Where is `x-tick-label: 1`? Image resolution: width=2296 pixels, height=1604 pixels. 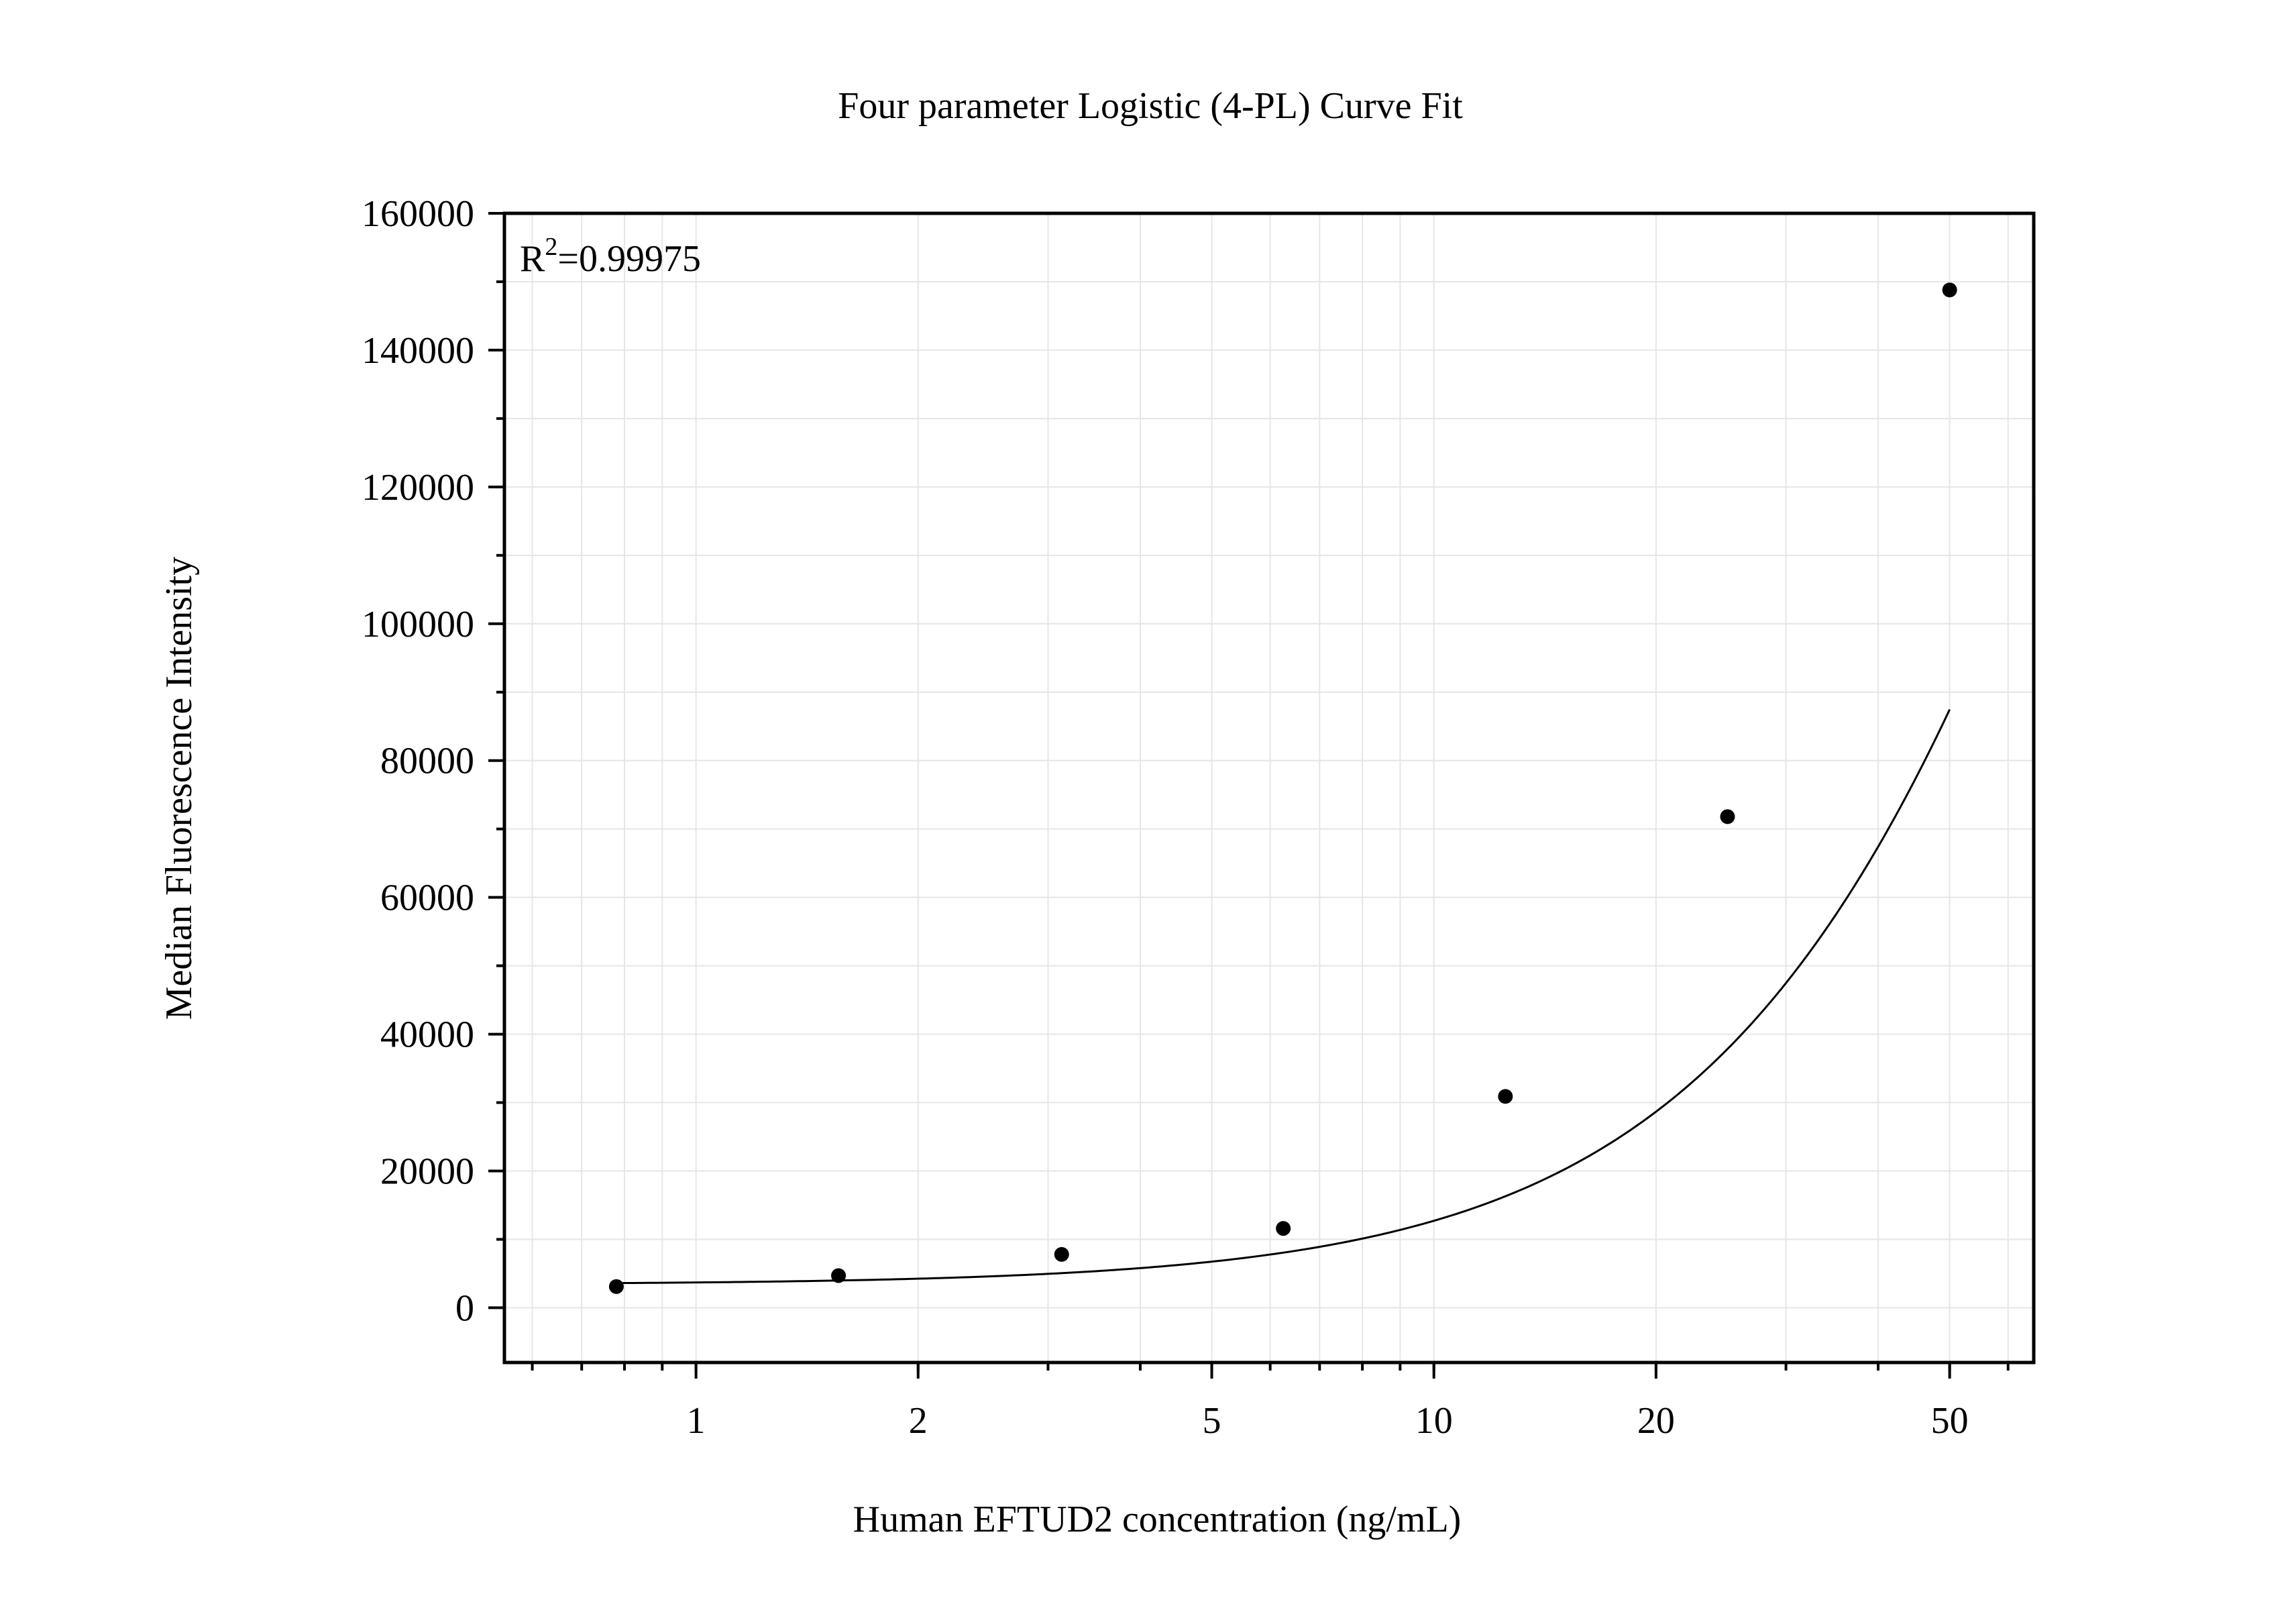 x-tick-label: 1 is located at coordinates (697, 1421).